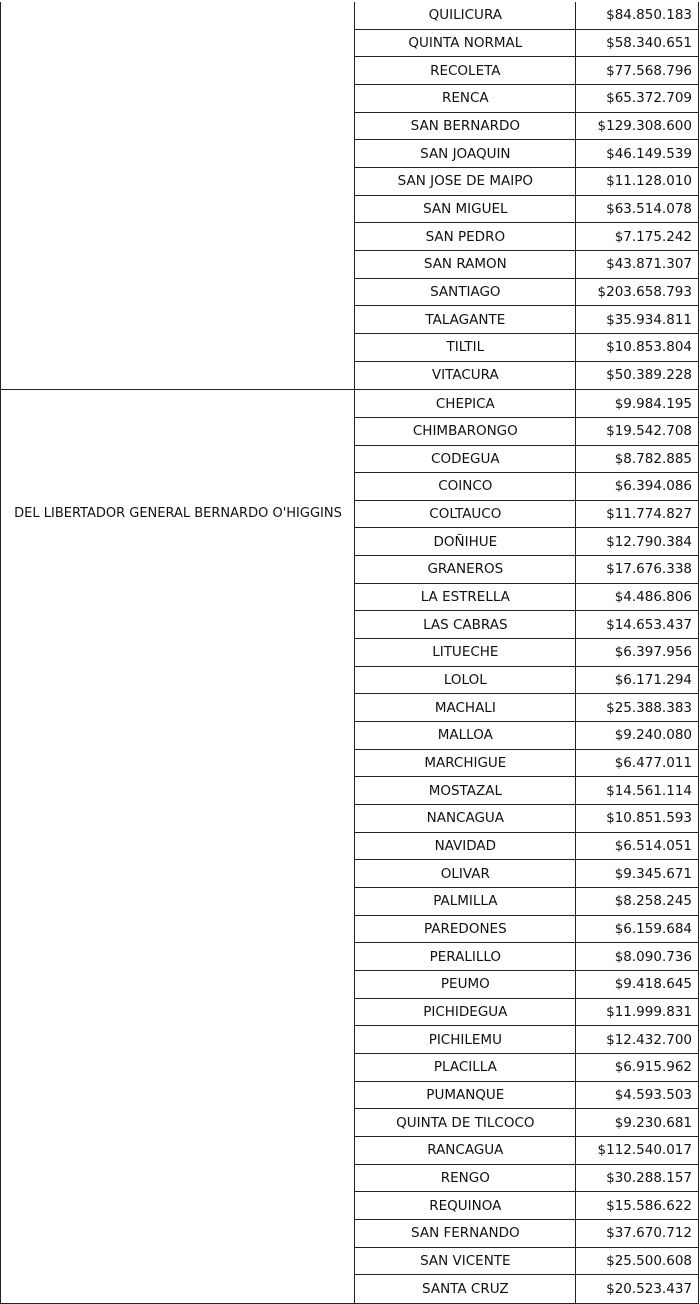  What do you see at coordinates (350, 957) in the screenshot?
I see `table-row: PERALILLO $8.090.736` at bounding box center [350, 957].